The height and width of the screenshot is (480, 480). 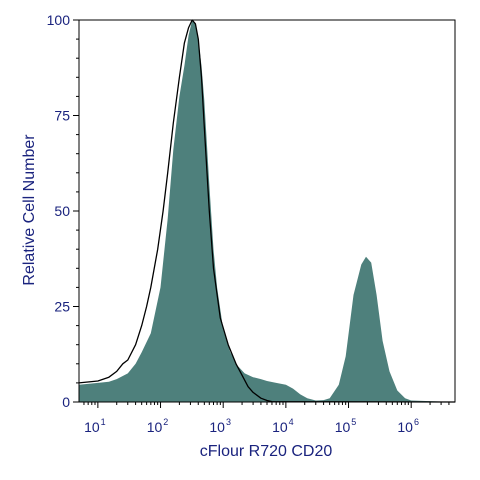 What do you see at coordinates (408, 426) in the screenshot?
I see `x-tick-label: 10⁶` at bounding box center [408, 426].